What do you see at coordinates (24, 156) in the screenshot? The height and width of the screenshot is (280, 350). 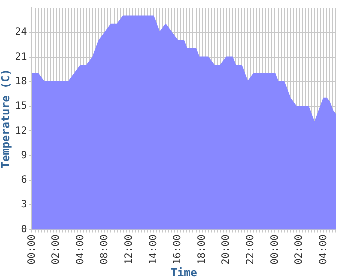 I see `y-tick-label: 9` at bounding box center [24, 156].